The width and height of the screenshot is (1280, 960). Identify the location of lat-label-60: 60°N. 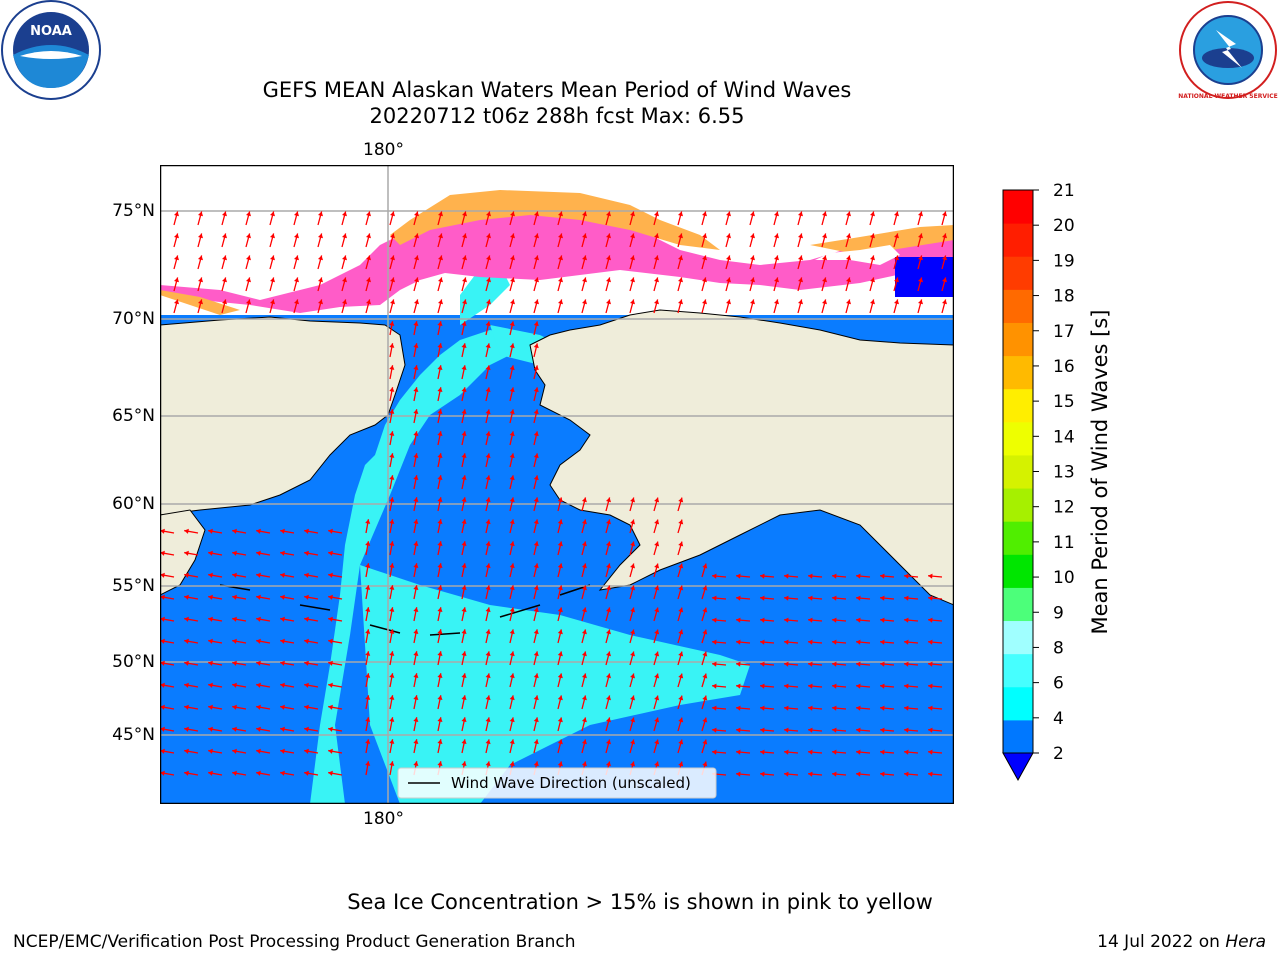
(133, 504).